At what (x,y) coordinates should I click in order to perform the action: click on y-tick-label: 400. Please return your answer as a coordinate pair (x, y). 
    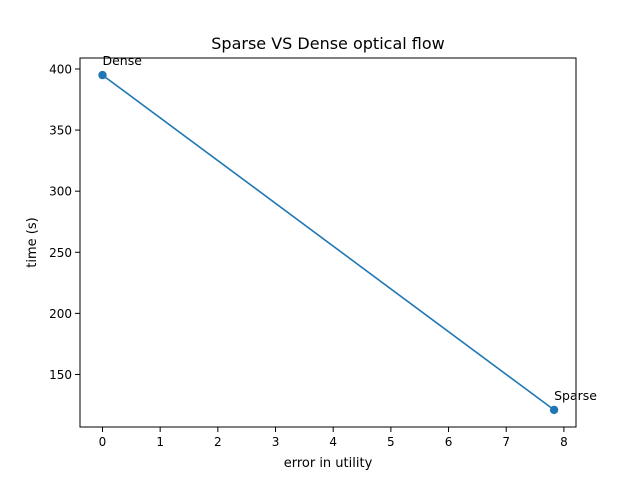
    Looking at the image, I should click on (60, 69).